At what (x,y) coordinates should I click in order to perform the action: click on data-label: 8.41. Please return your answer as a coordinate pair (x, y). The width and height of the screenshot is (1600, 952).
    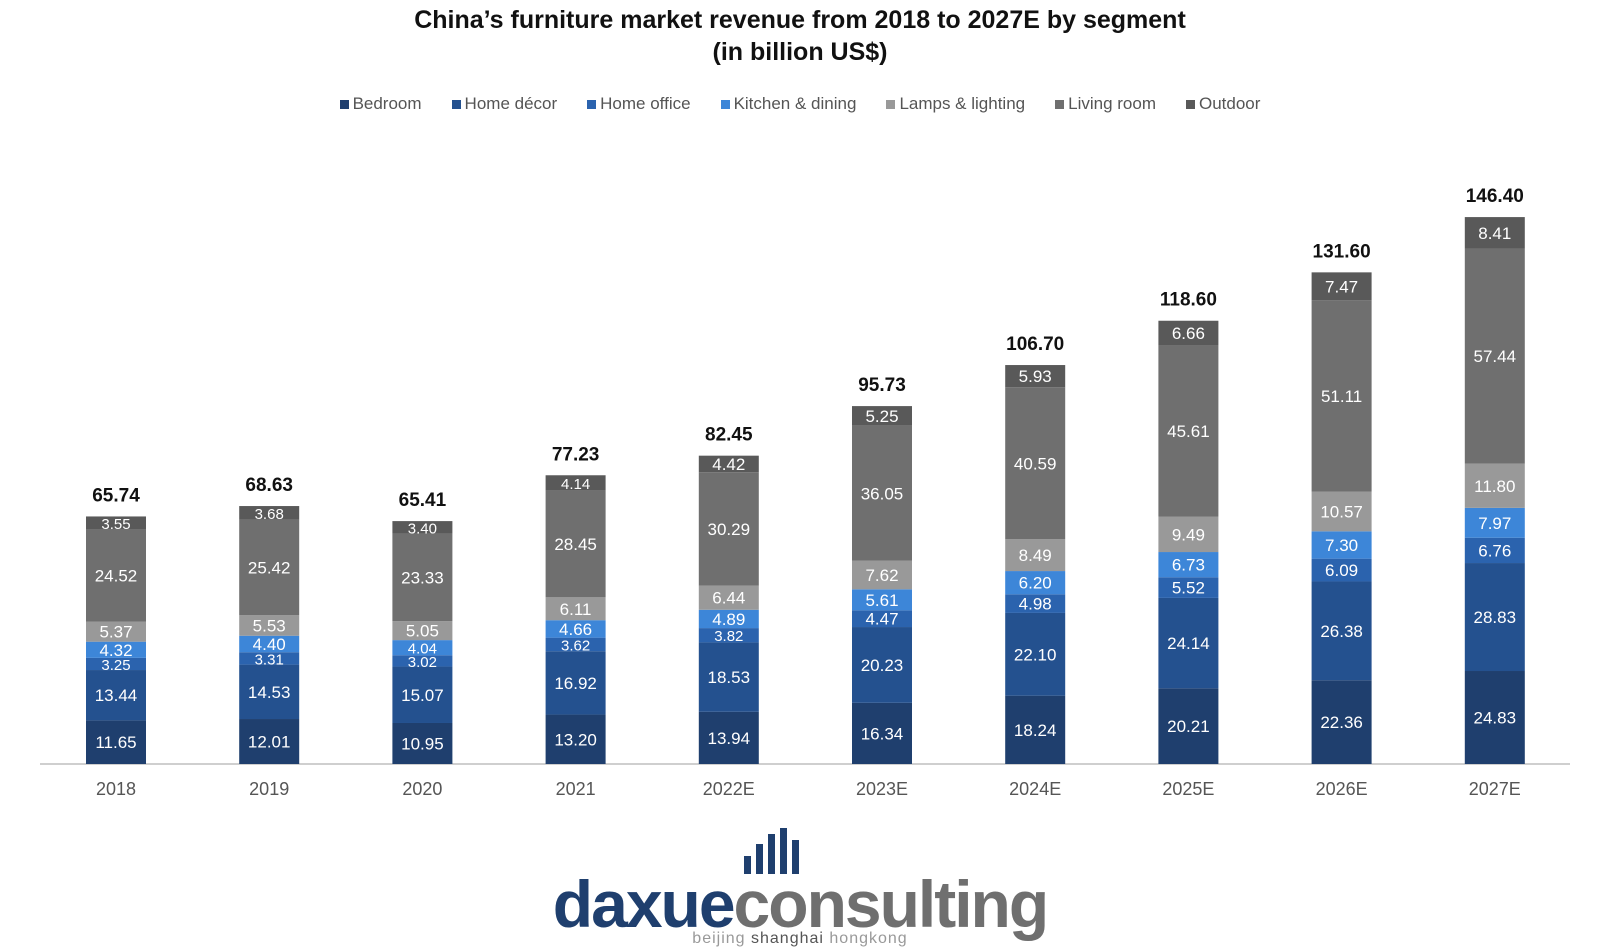
    Looking at the image, I should click on (1494, 233).